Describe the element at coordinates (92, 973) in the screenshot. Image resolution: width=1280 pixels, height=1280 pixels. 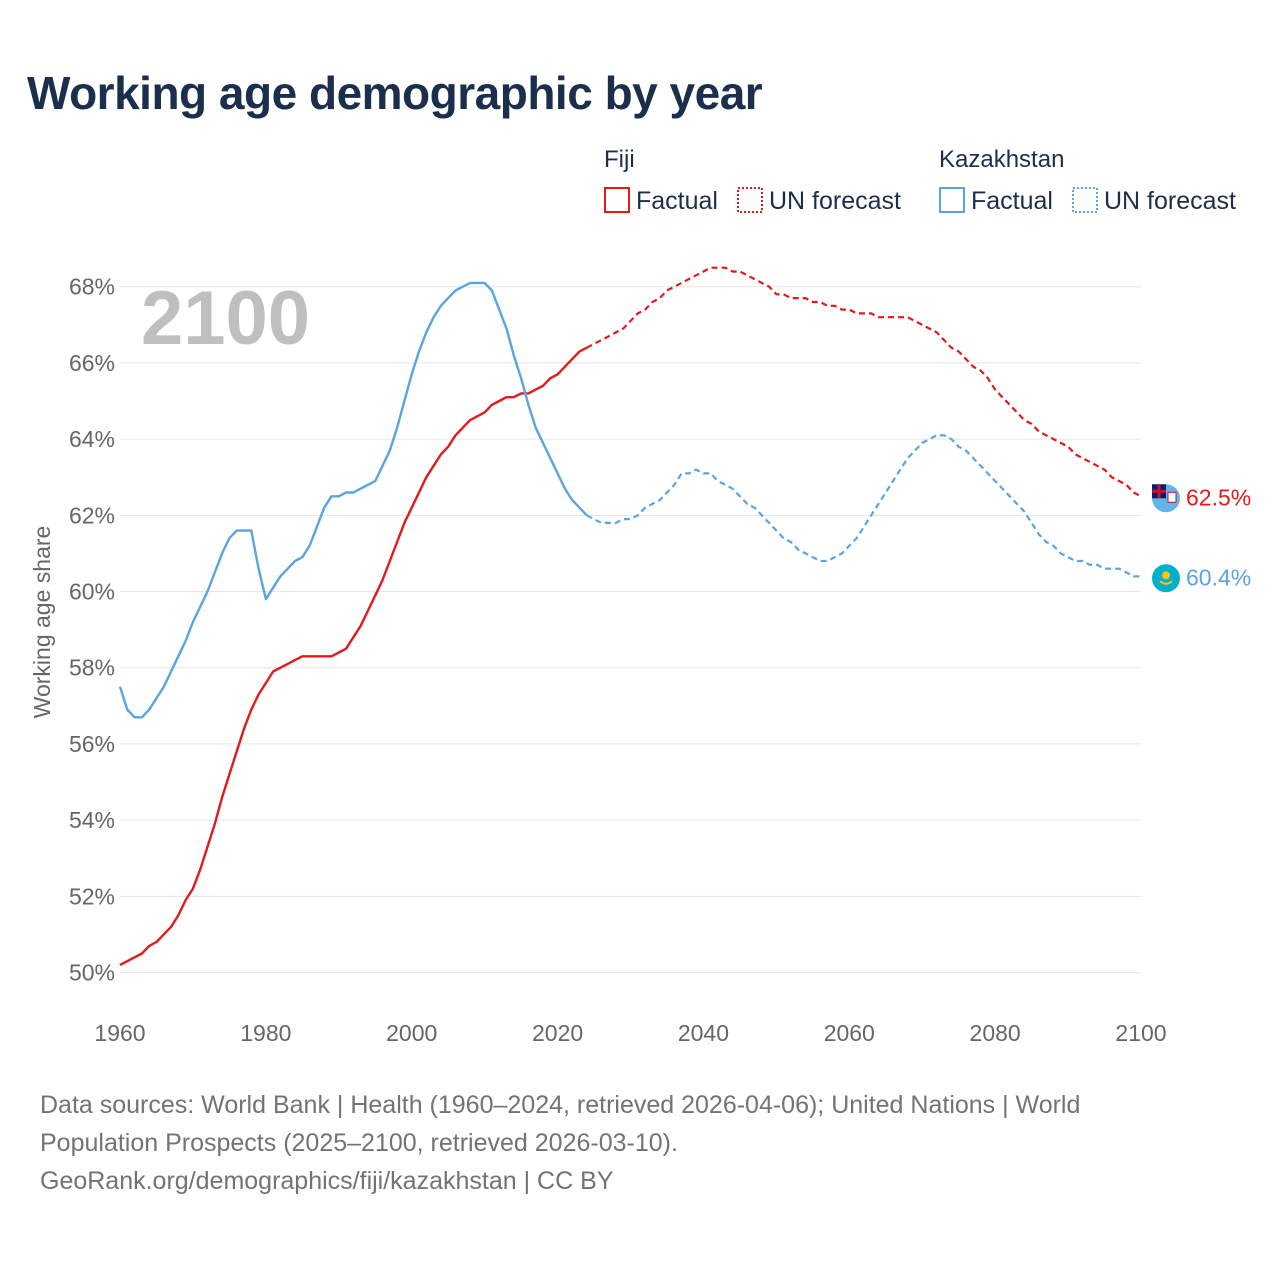
I see `y-tick-label: 50%` at that location.